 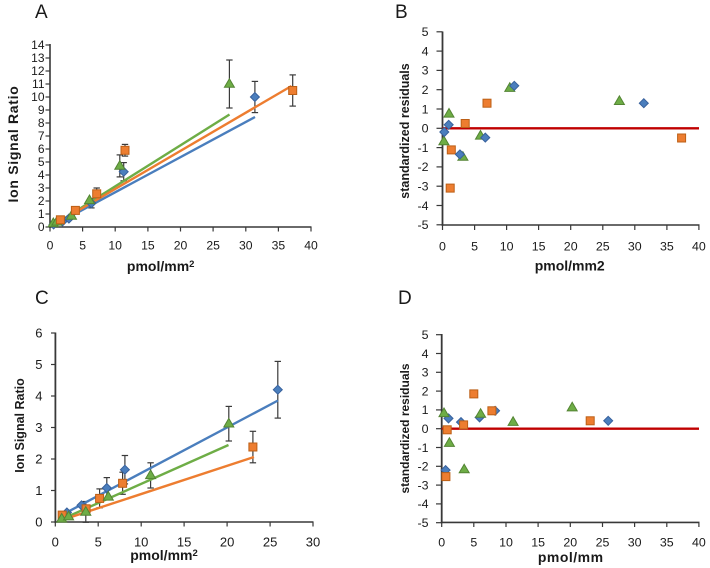 What do you see at coordinates (571, 557) in the screenshot?
I see `svg-text: pmol/mm` at bounding box center [571, 557].